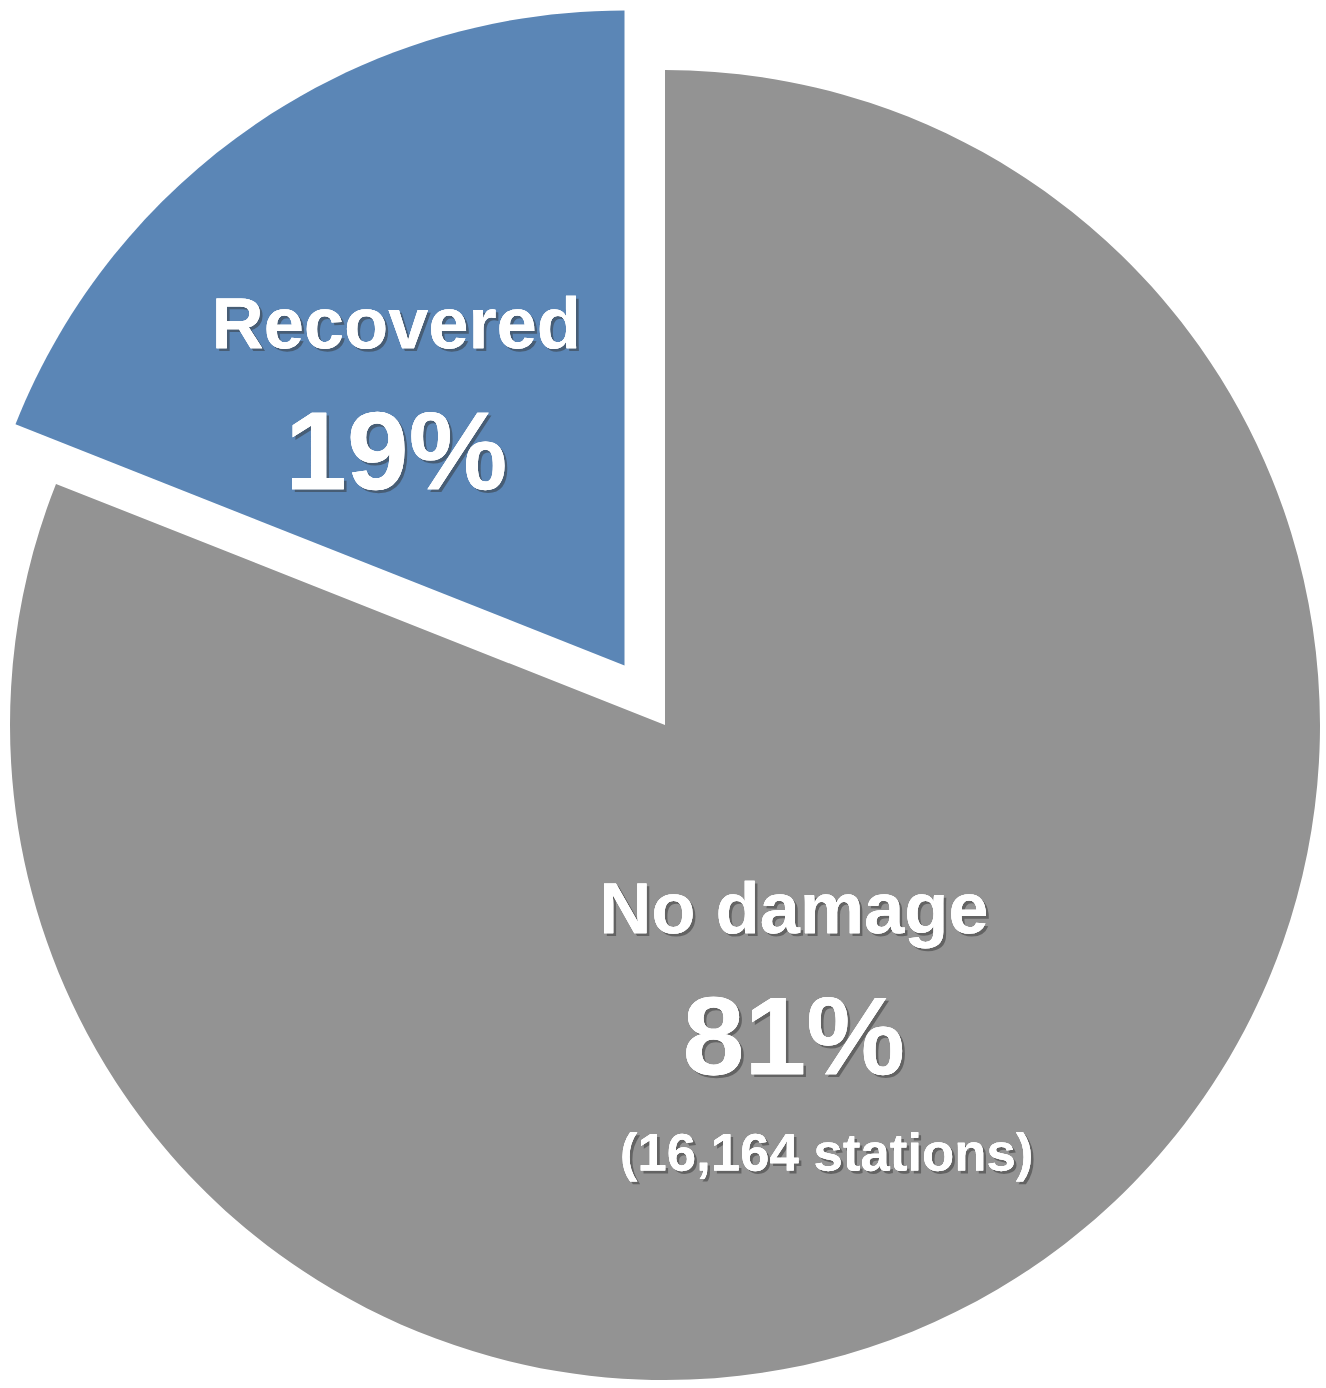 The height and width of the screenshot is (1388, 1326). Describe the element at coordinates (796, 916) in the screenshot. I see `slice-label: No damage` at that location.